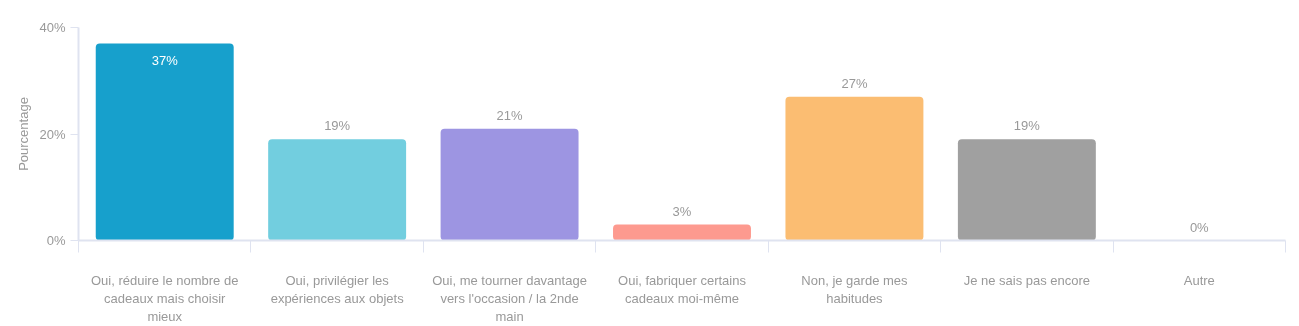  Describe the element at coordinates (855, 289) in the screenshot. I see `x-tick-label: Non, je garde mes habitudes` at that location.